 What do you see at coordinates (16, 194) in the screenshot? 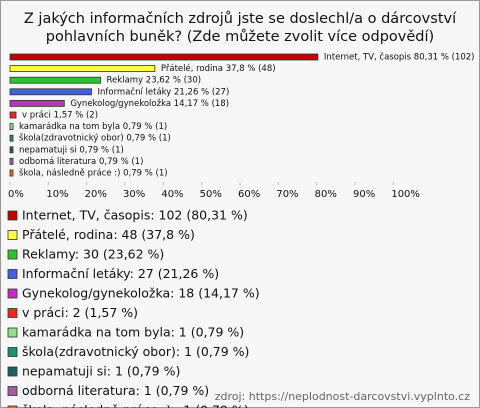
I see `x-tick-label: 0%` at bounding box center [16, 194].